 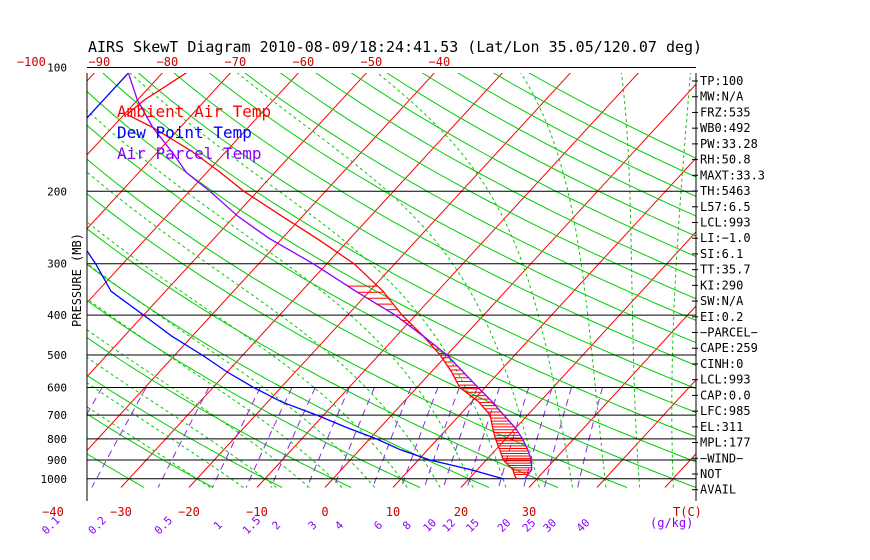 What do you see at coordinates (57, 191) in the screenshot?
I see `pressure-tick-label: 200` at bounding box center [57, 191].